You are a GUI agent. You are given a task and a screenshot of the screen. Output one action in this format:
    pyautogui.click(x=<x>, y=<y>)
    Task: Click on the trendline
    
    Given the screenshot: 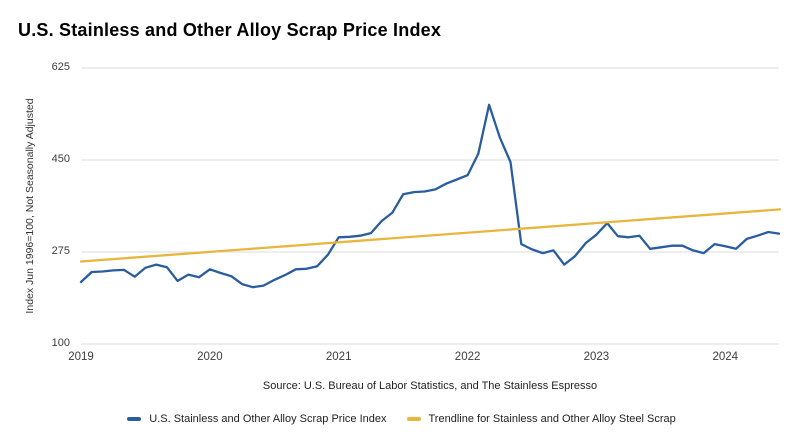 What is the action you would take?
    pyautogui.click(x=430, y=235)
    